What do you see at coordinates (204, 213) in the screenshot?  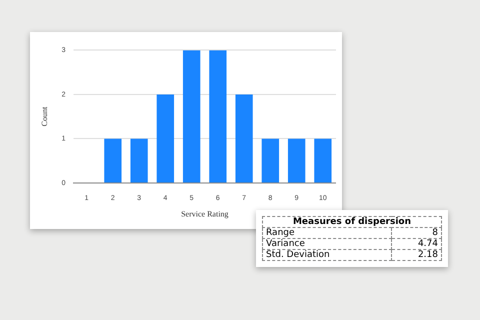 I see `x-axis-title: Service Rating` at bounding box center [204, 213].